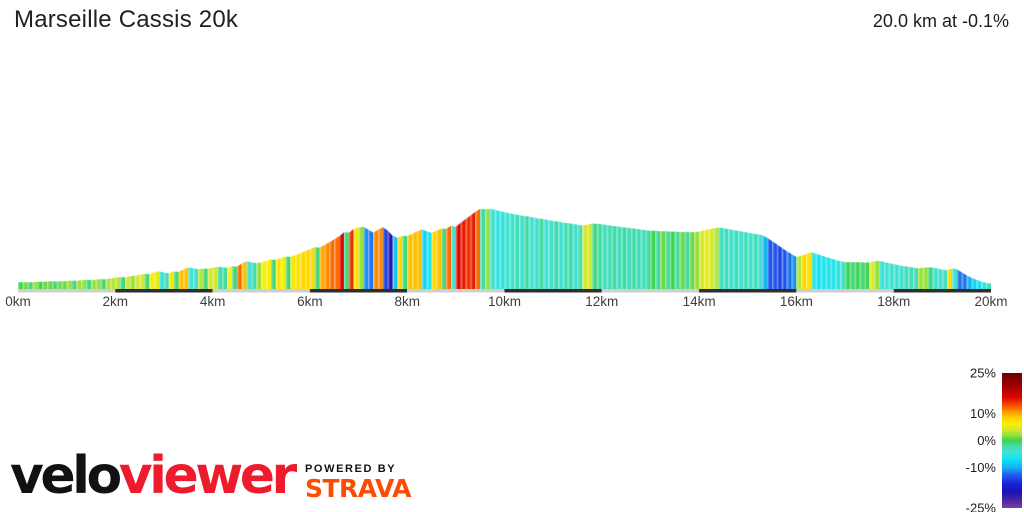 The height and width of the screenshot is (512, 1024). Describe the element at coordinates (983, 413) in the screenshot. I see `legend-tick-label: 10%` at that location.